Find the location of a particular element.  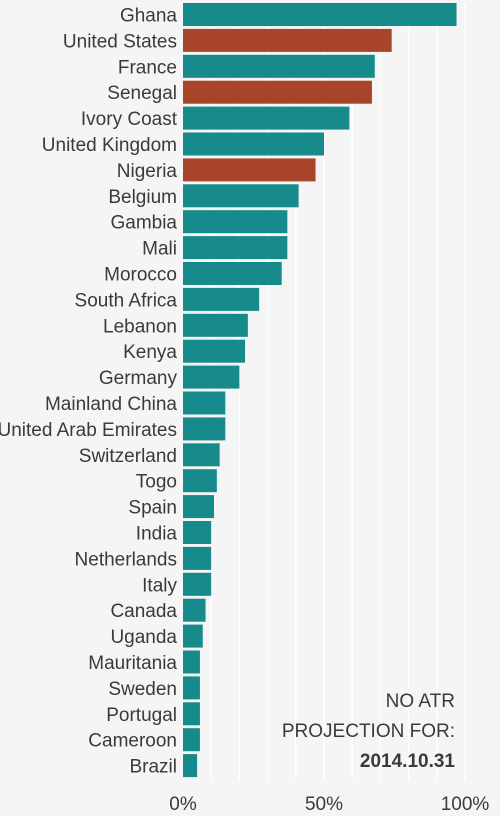

bar-india is located at coordinates (197, 532).